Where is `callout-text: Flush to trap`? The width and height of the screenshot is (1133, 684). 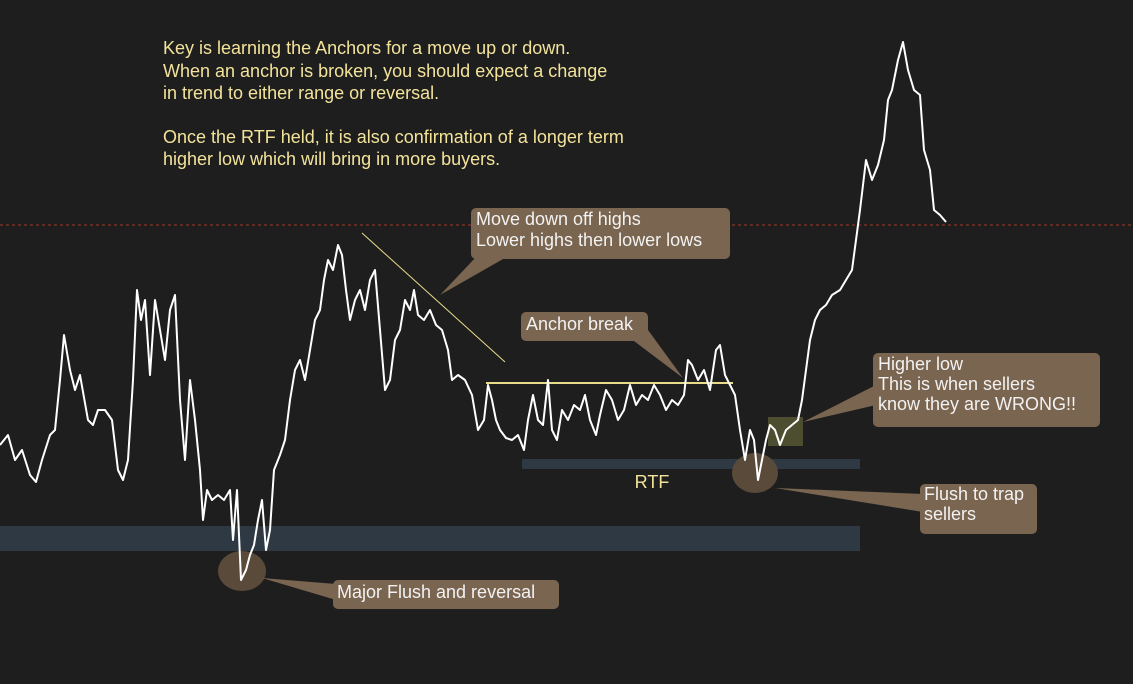
callout-text: Flush to trap is located at coordinates (974, 494).